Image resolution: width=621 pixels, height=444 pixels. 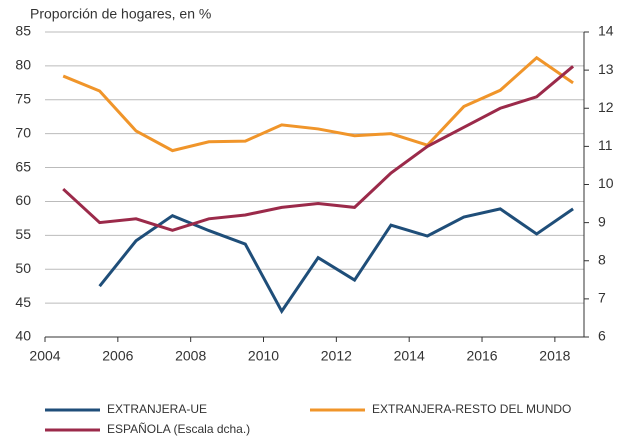 What do you see at coordinates (263, 356) in the screenshot?
I see `x-tick-label: 2010` at bounding box center [263, 356].